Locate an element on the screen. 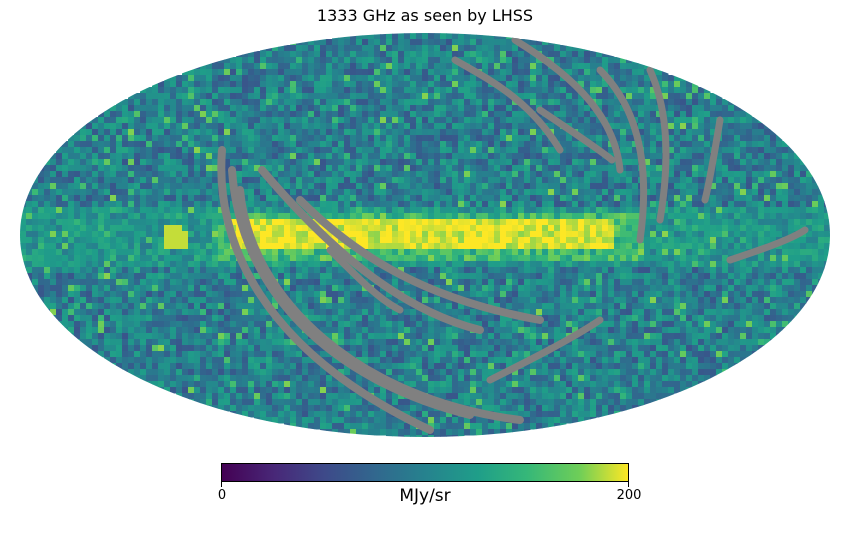  chart-title: 1333 GHz as seen by LHSS is located at coordinates (425, 15).